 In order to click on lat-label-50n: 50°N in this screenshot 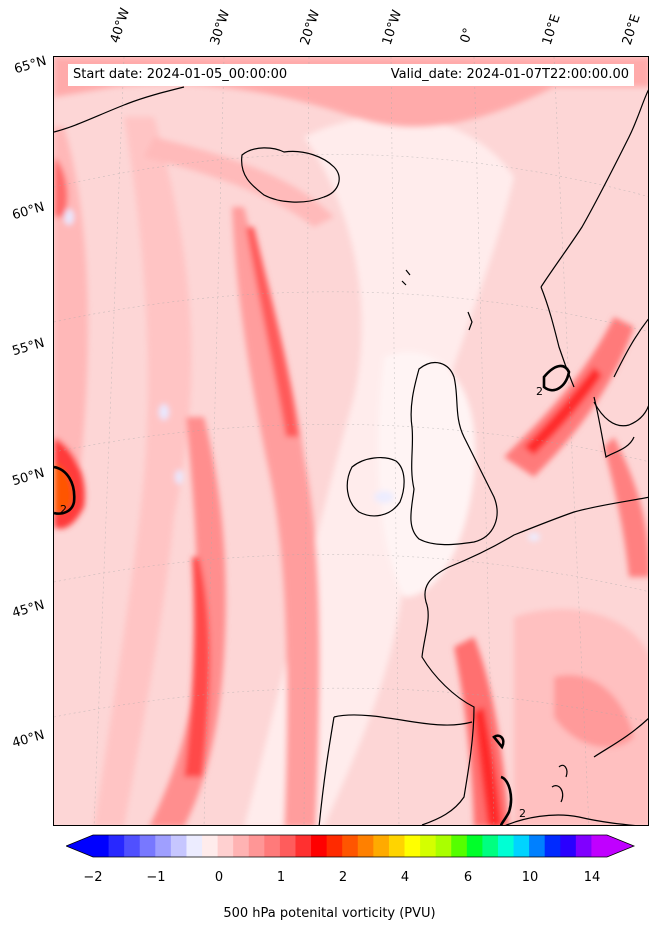, I will do `click(28, 477)`.